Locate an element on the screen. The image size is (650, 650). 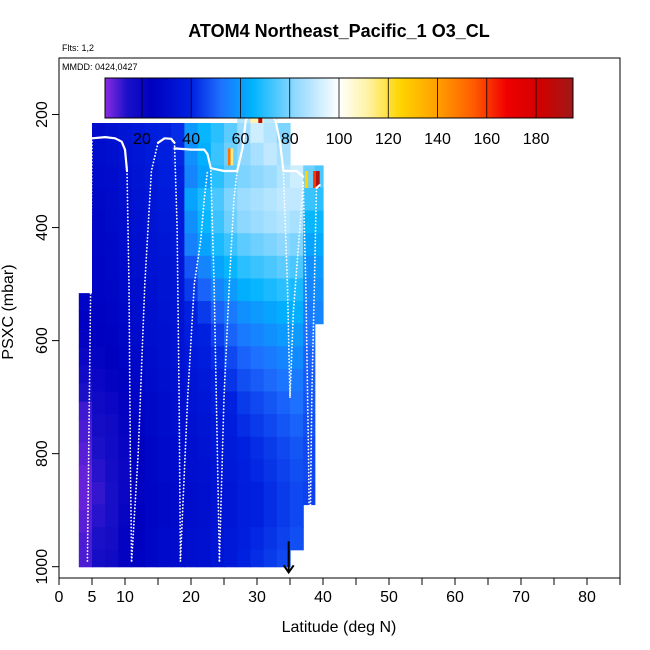
marker-layer is located at coordinates (288, 558).